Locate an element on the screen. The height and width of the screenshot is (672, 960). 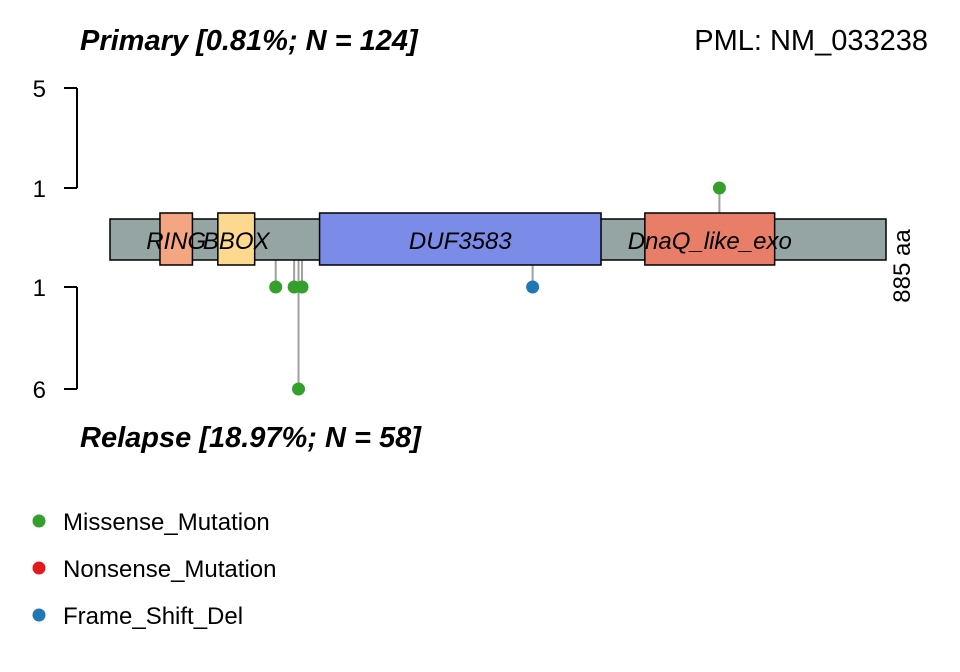
domain-dnaq-like-exo is located at coordinates (710, 239).